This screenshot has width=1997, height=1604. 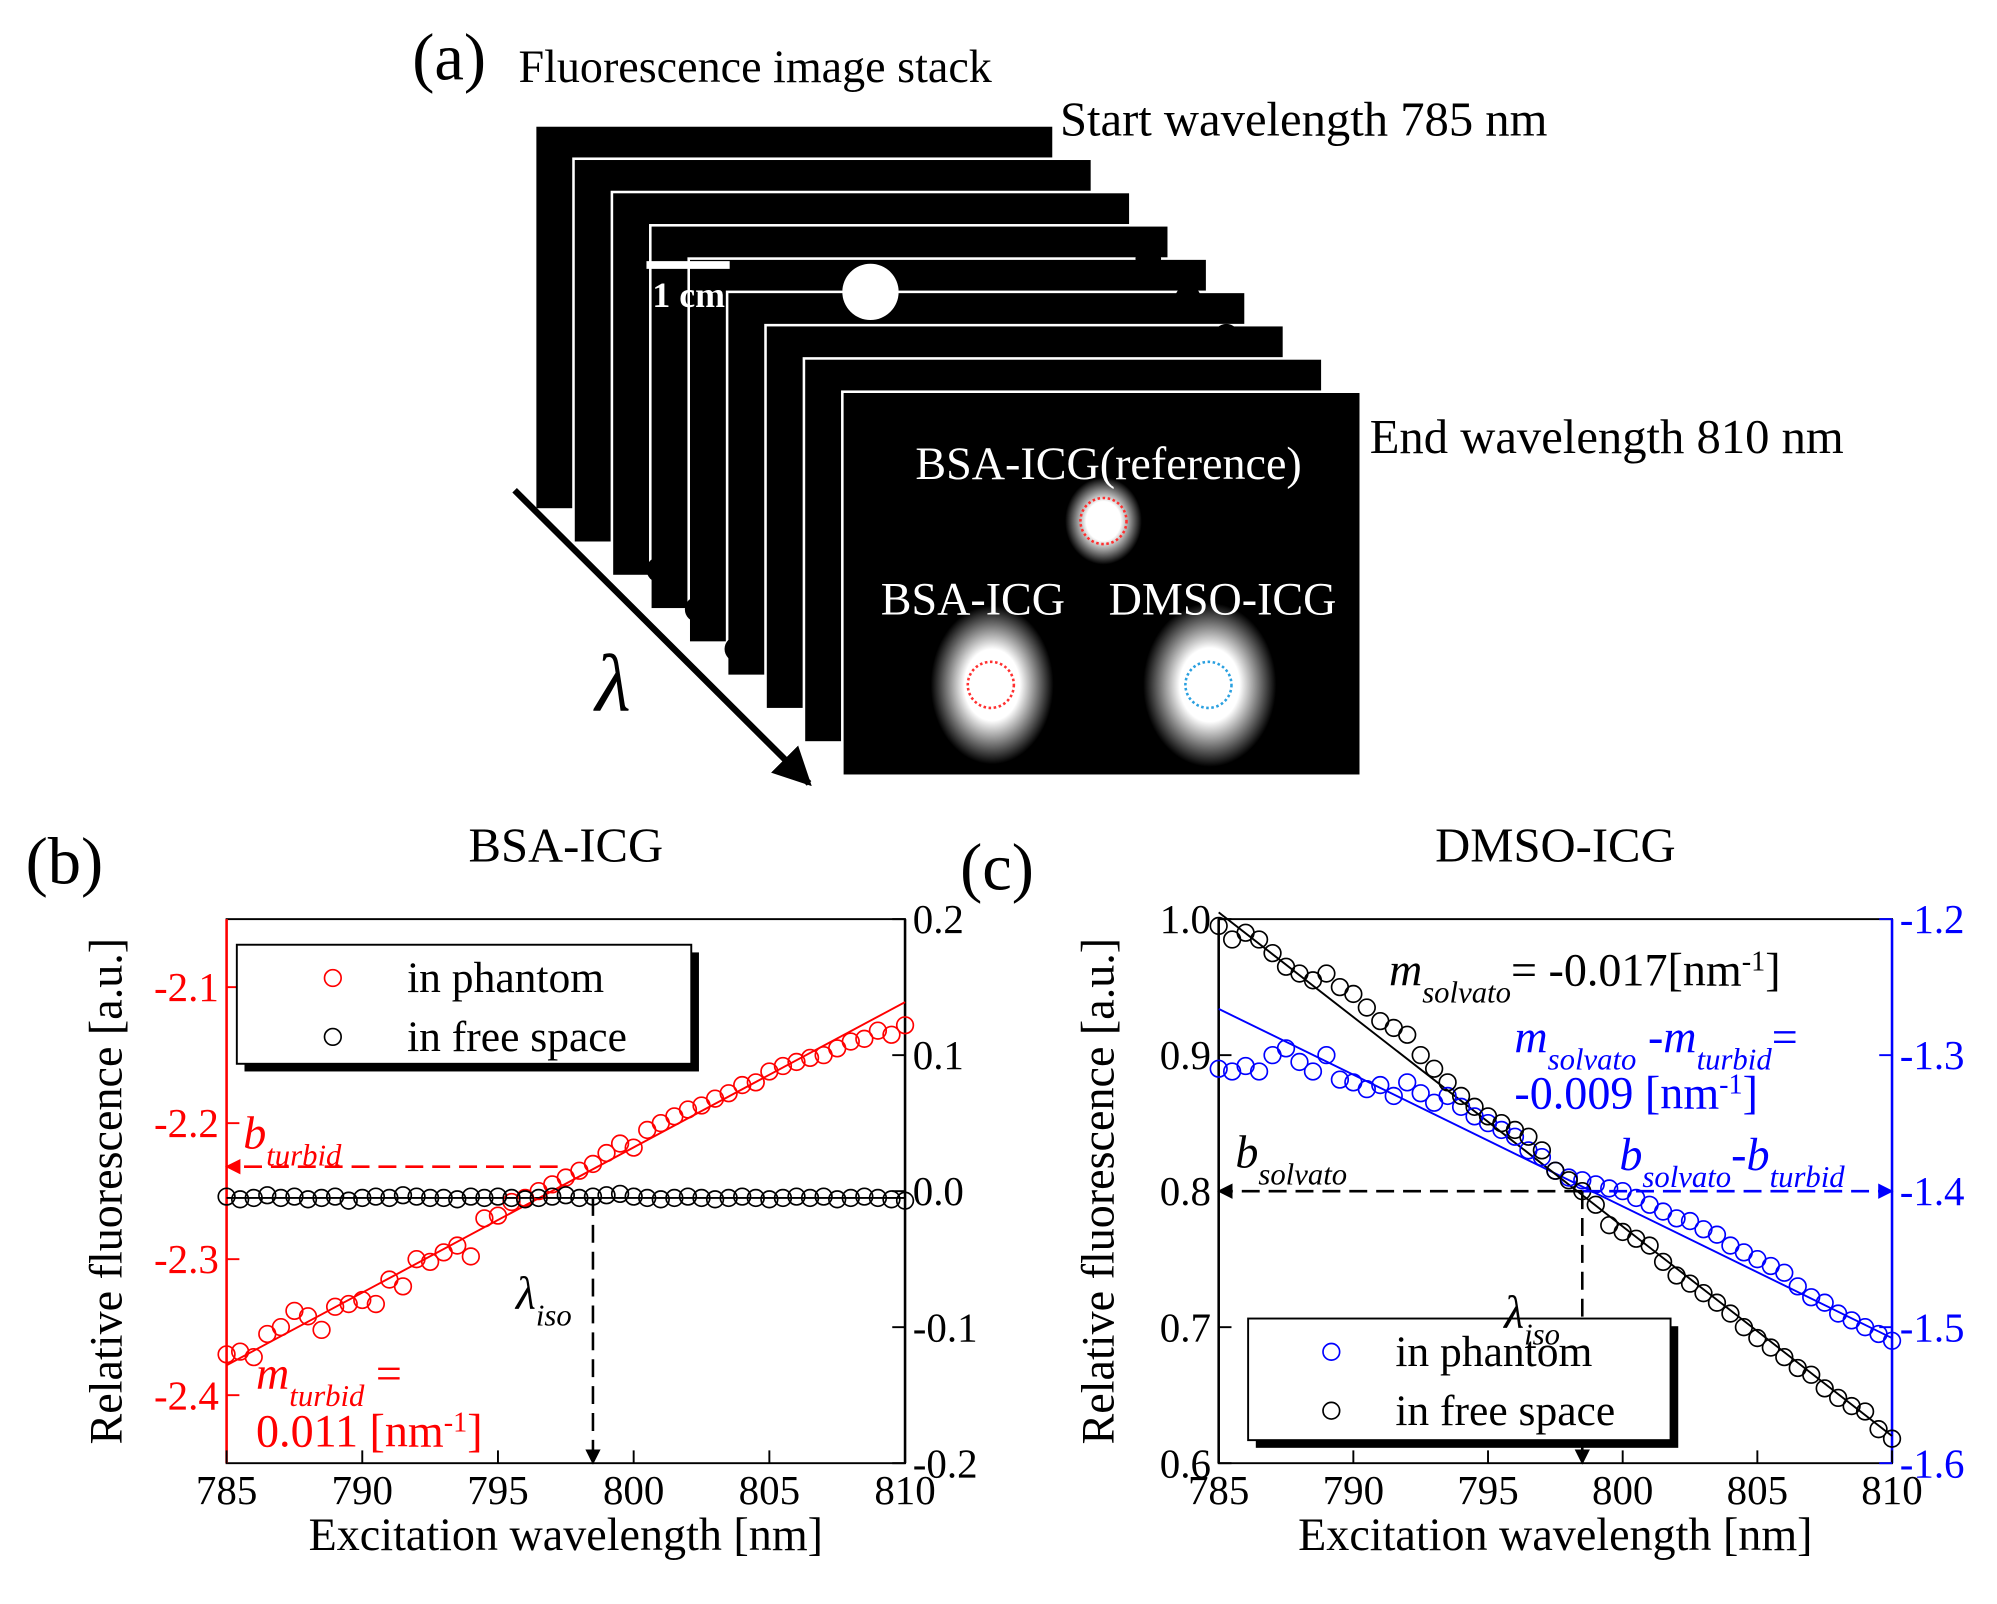 What do you see at coordinates (938, 919) in the screenshot?
I see `y2-tick-label: 0.2` at bounding box center [938, 919].